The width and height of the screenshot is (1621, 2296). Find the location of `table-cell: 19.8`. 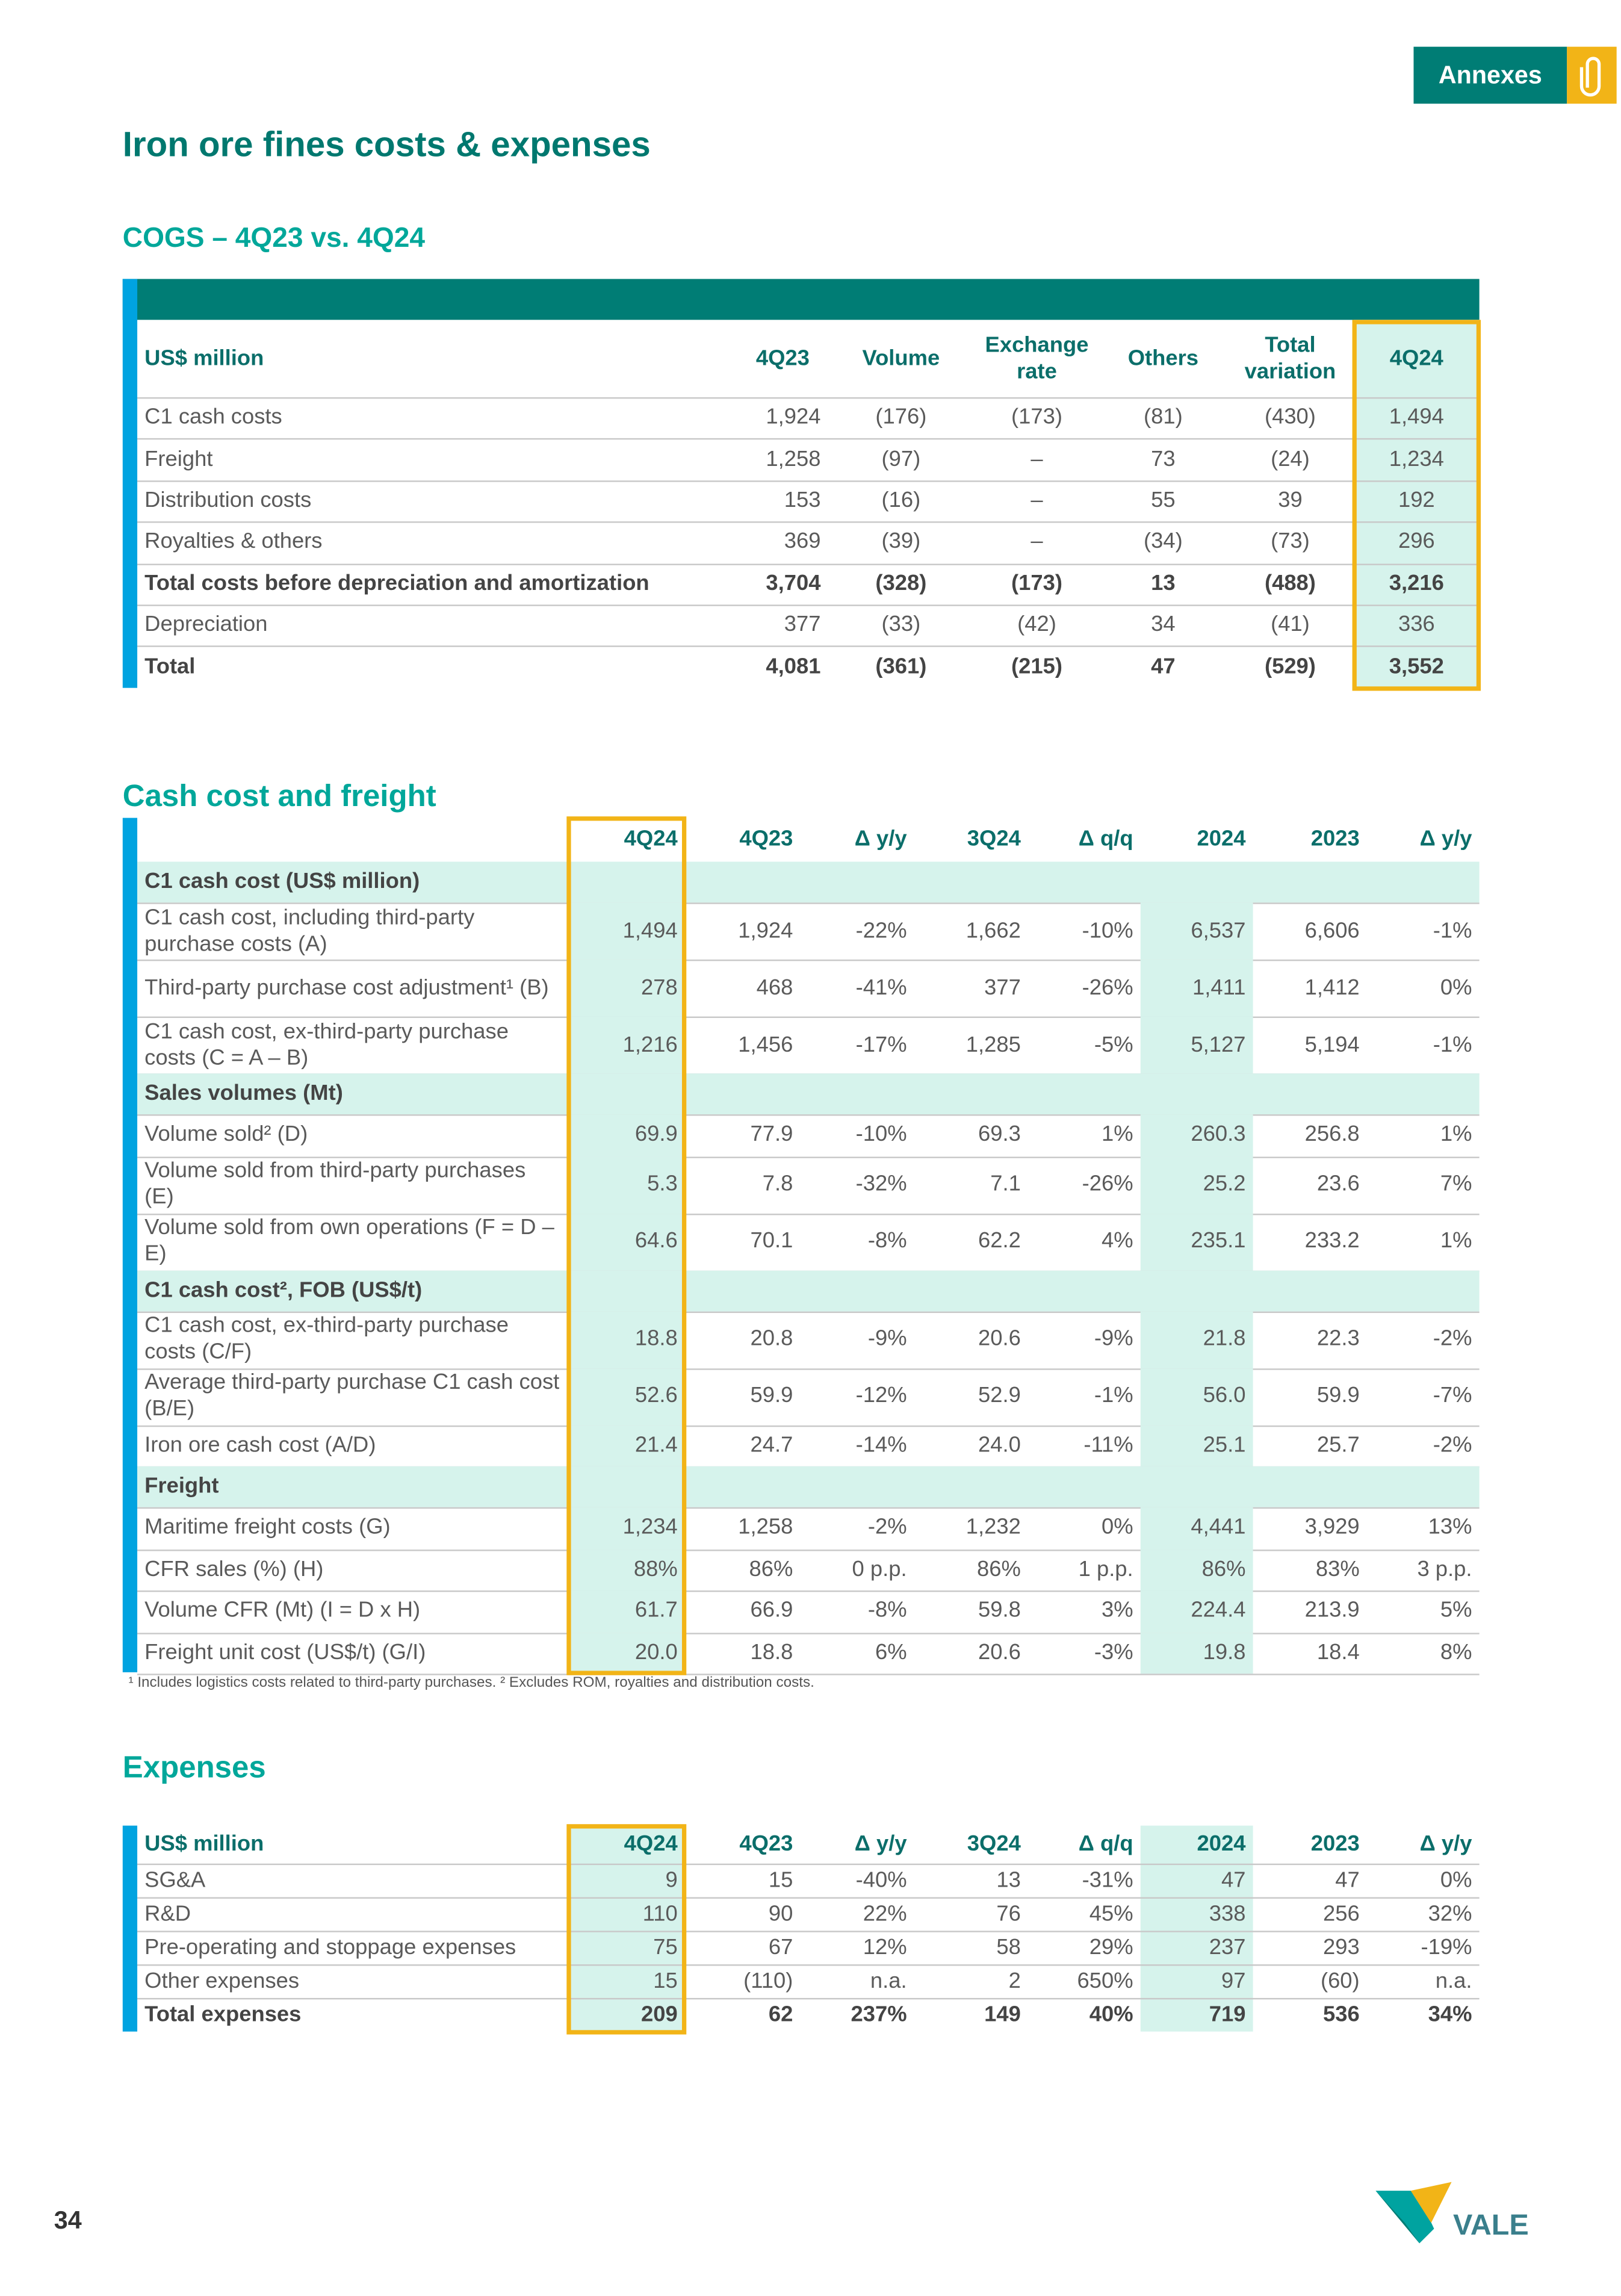

table-cell: 19.8 is located at coordinates (1225, 1652).